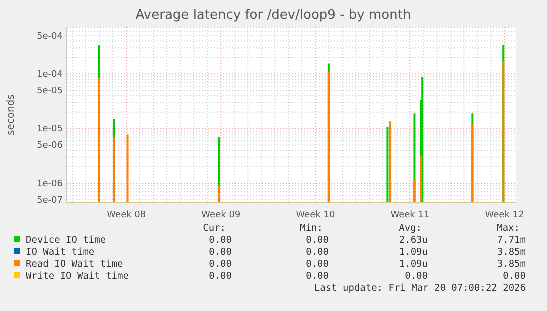 The height and width of the screenshot is (311, 547). What do you see at coordinates (50, 146) in the screenshot?
I see `y-tick-label: 5e-06` at bounding box center [50, 146].